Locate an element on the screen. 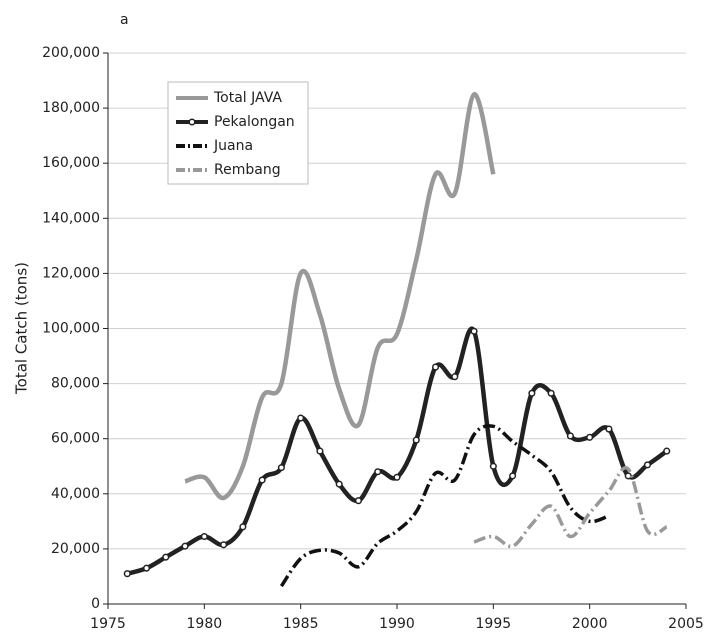  y-tick-label: 0 is located at coordinates (95, 604).